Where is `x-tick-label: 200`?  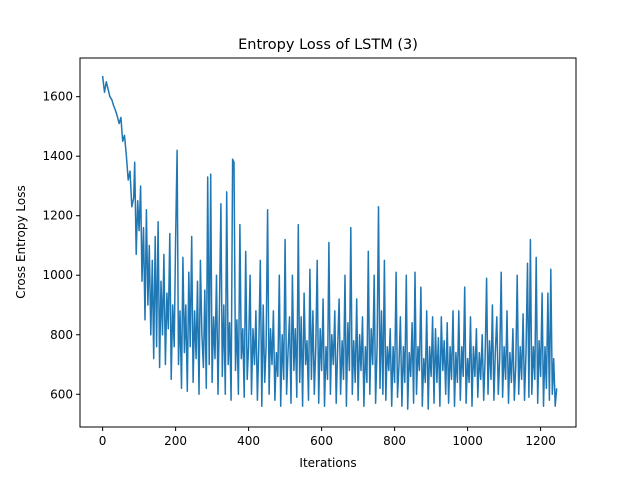
x-tick-label: 200 is located at coordinates (175, 441).